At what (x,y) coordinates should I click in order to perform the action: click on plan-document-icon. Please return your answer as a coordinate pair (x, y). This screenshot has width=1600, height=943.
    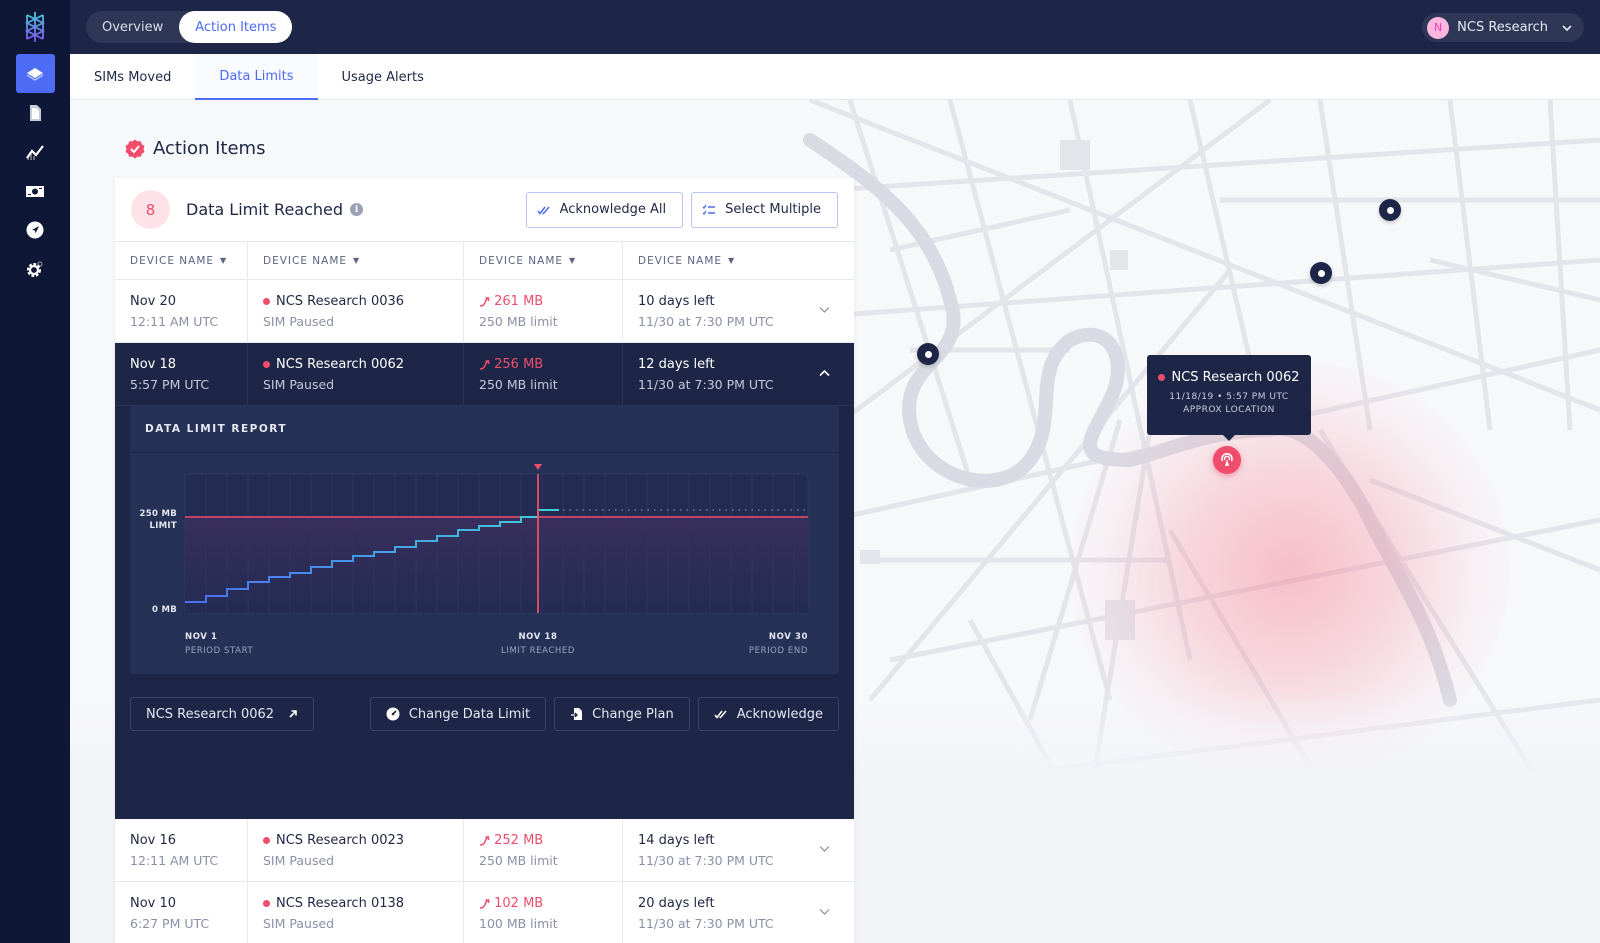
    Looking at the image, I should click on (577, 714).